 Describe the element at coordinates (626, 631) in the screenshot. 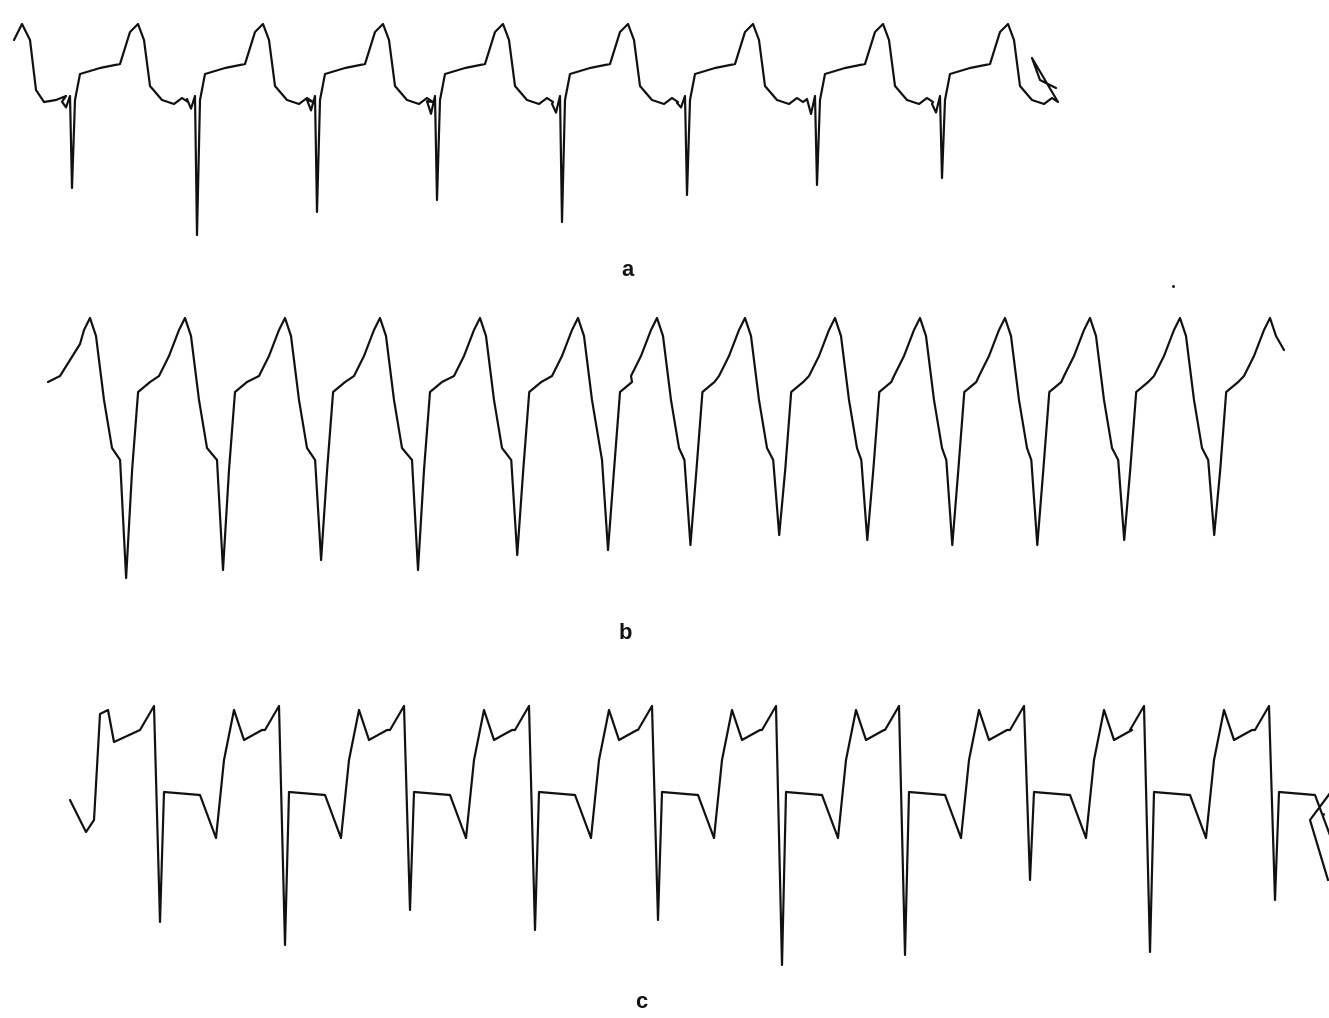

I see `panel-label-b: b` at that location.